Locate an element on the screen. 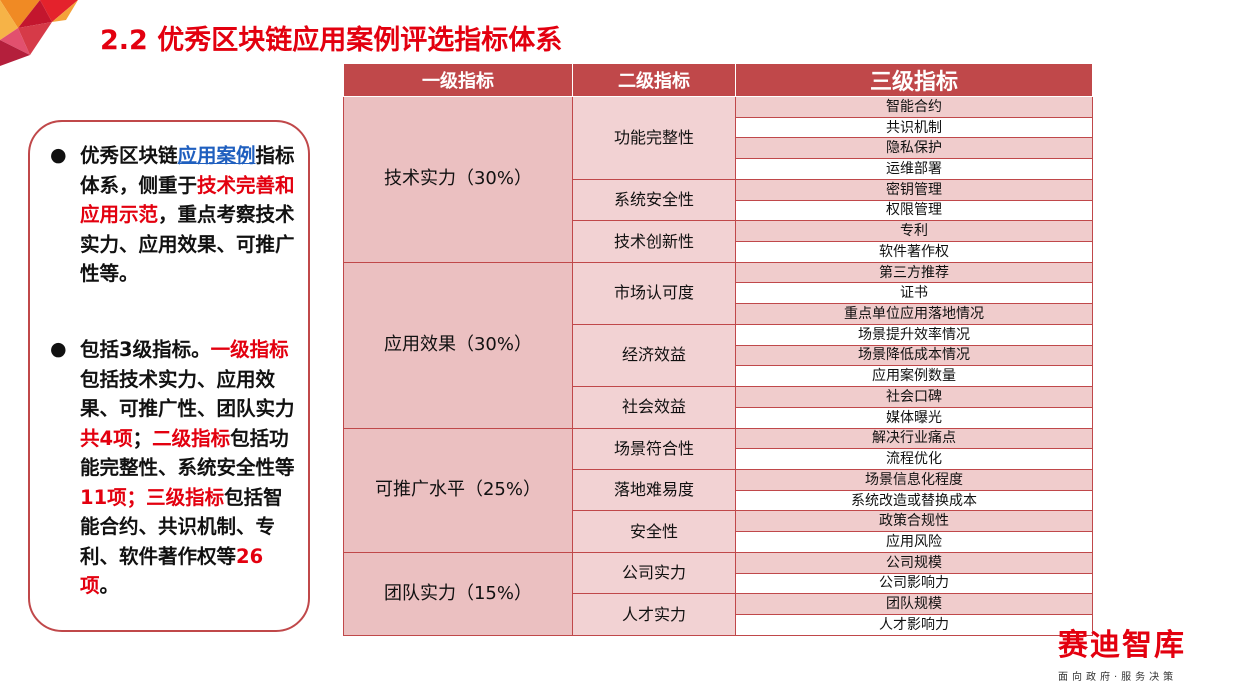 The height and width of the screenshot is (698, 1240). level3-cell: 智能合约 is located at coordinates (914, 107).